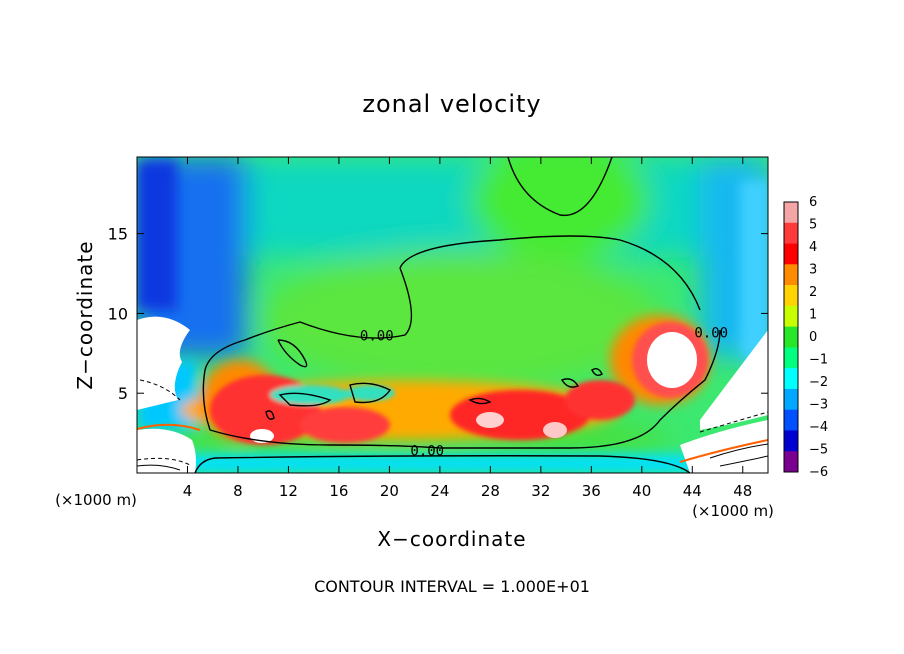 The image size is (904, 654). I want to click on x-tick-label: 28, so click(490, 491).